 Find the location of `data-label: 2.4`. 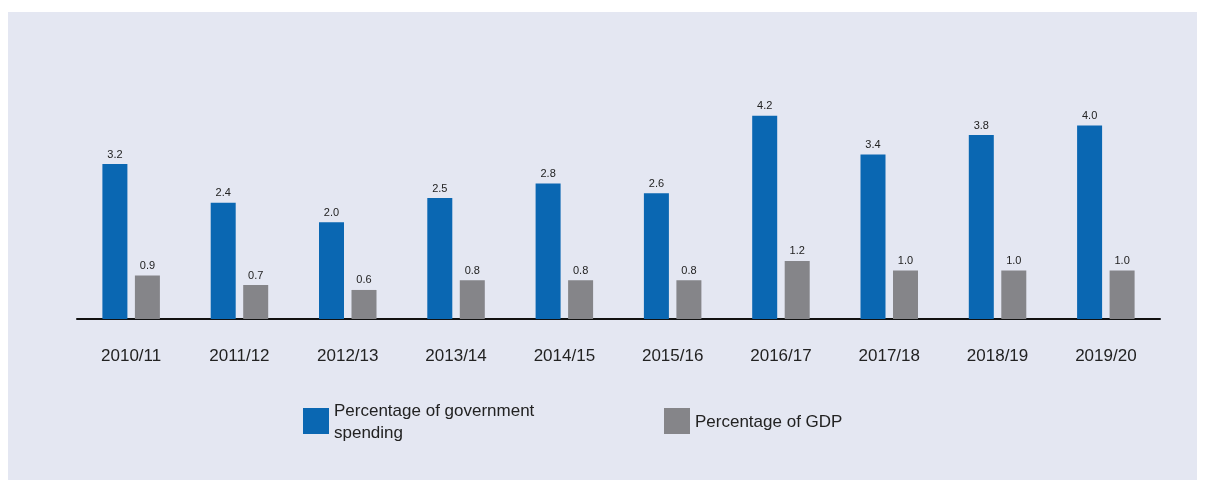

data-label: 2.4 is located at coordinates (223, 192).